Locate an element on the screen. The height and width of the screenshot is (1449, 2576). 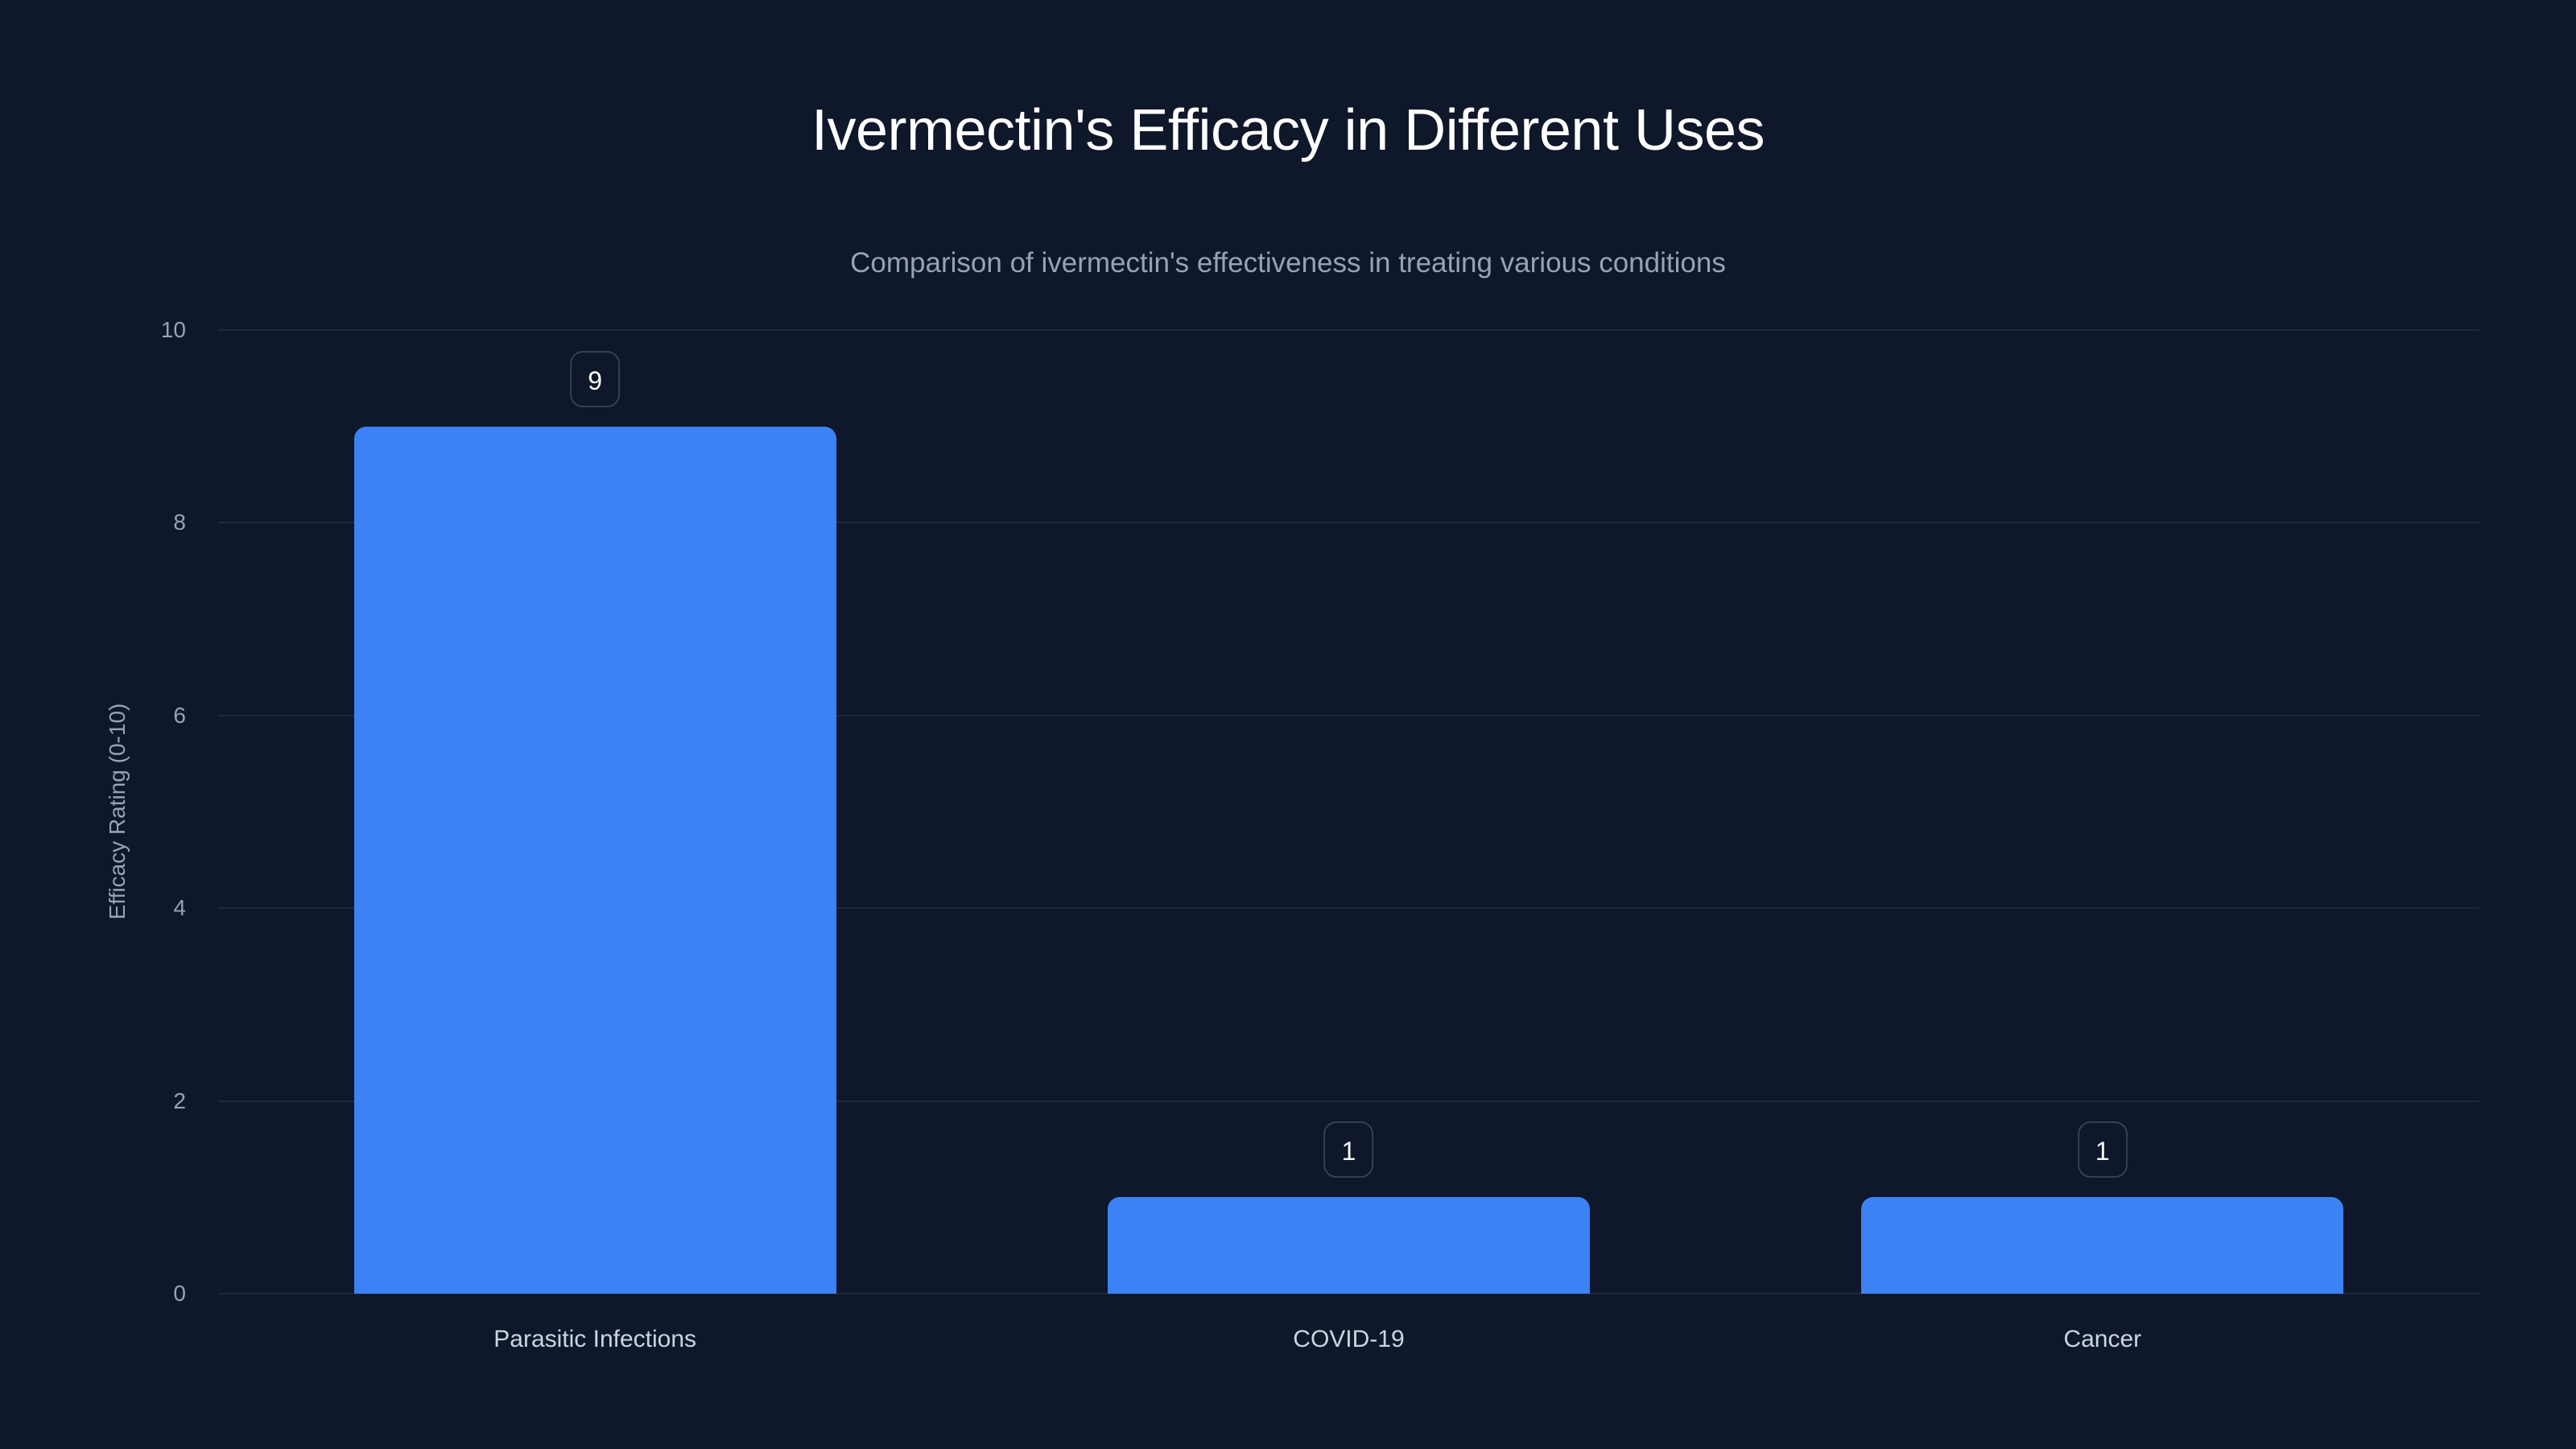
y-tick-label: 0 is located at coordinates (179, 1293).